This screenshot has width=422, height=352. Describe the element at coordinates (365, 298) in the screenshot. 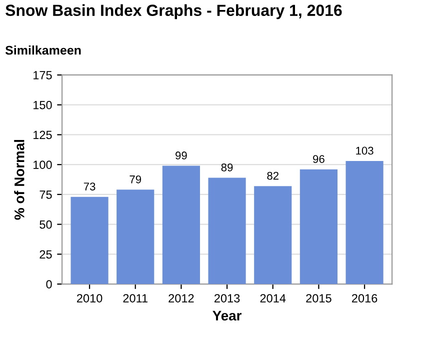

I see `x-tick-label: 2016` at that location.